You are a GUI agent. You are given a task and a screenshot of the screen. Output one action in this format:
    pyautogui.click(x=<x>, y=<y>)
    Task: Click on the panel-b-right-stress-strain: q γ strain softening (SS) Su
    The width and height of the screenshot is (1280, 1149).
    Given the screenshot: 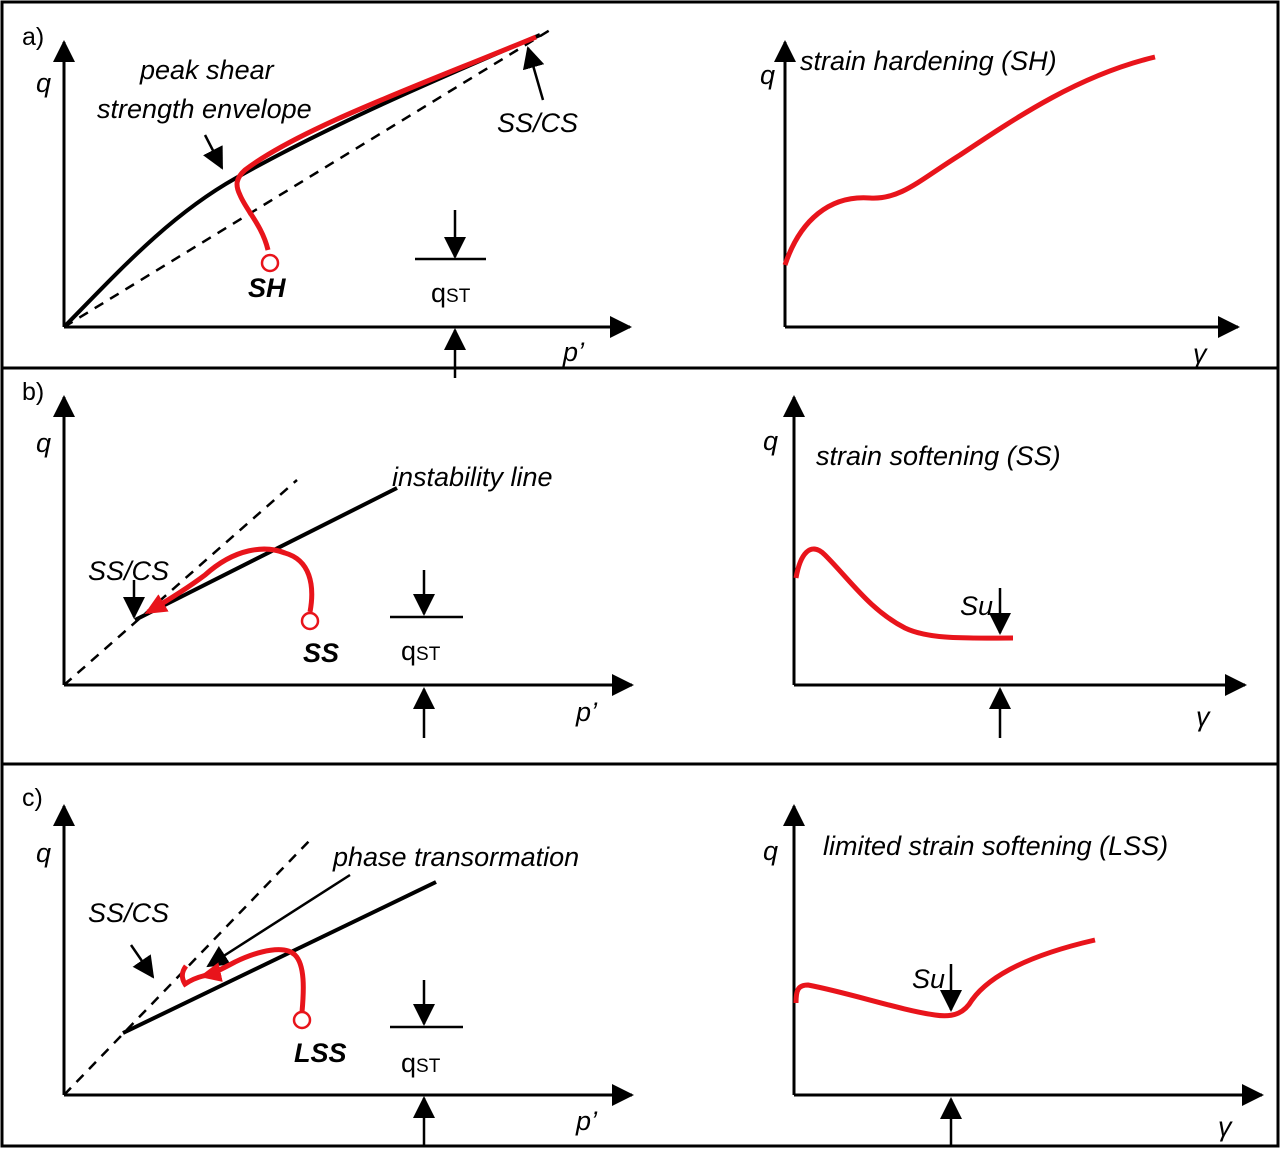 What is the action you would take?
    pyautogui.click(x=1005, y=566)
    